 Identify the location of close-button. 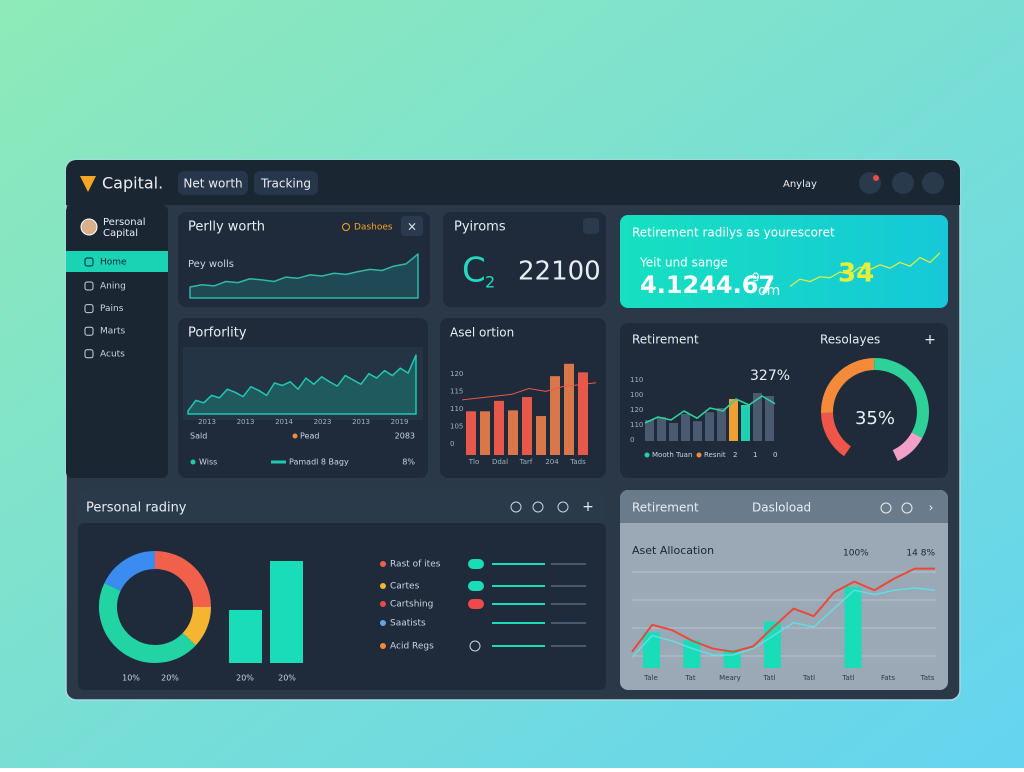
(412, 226).